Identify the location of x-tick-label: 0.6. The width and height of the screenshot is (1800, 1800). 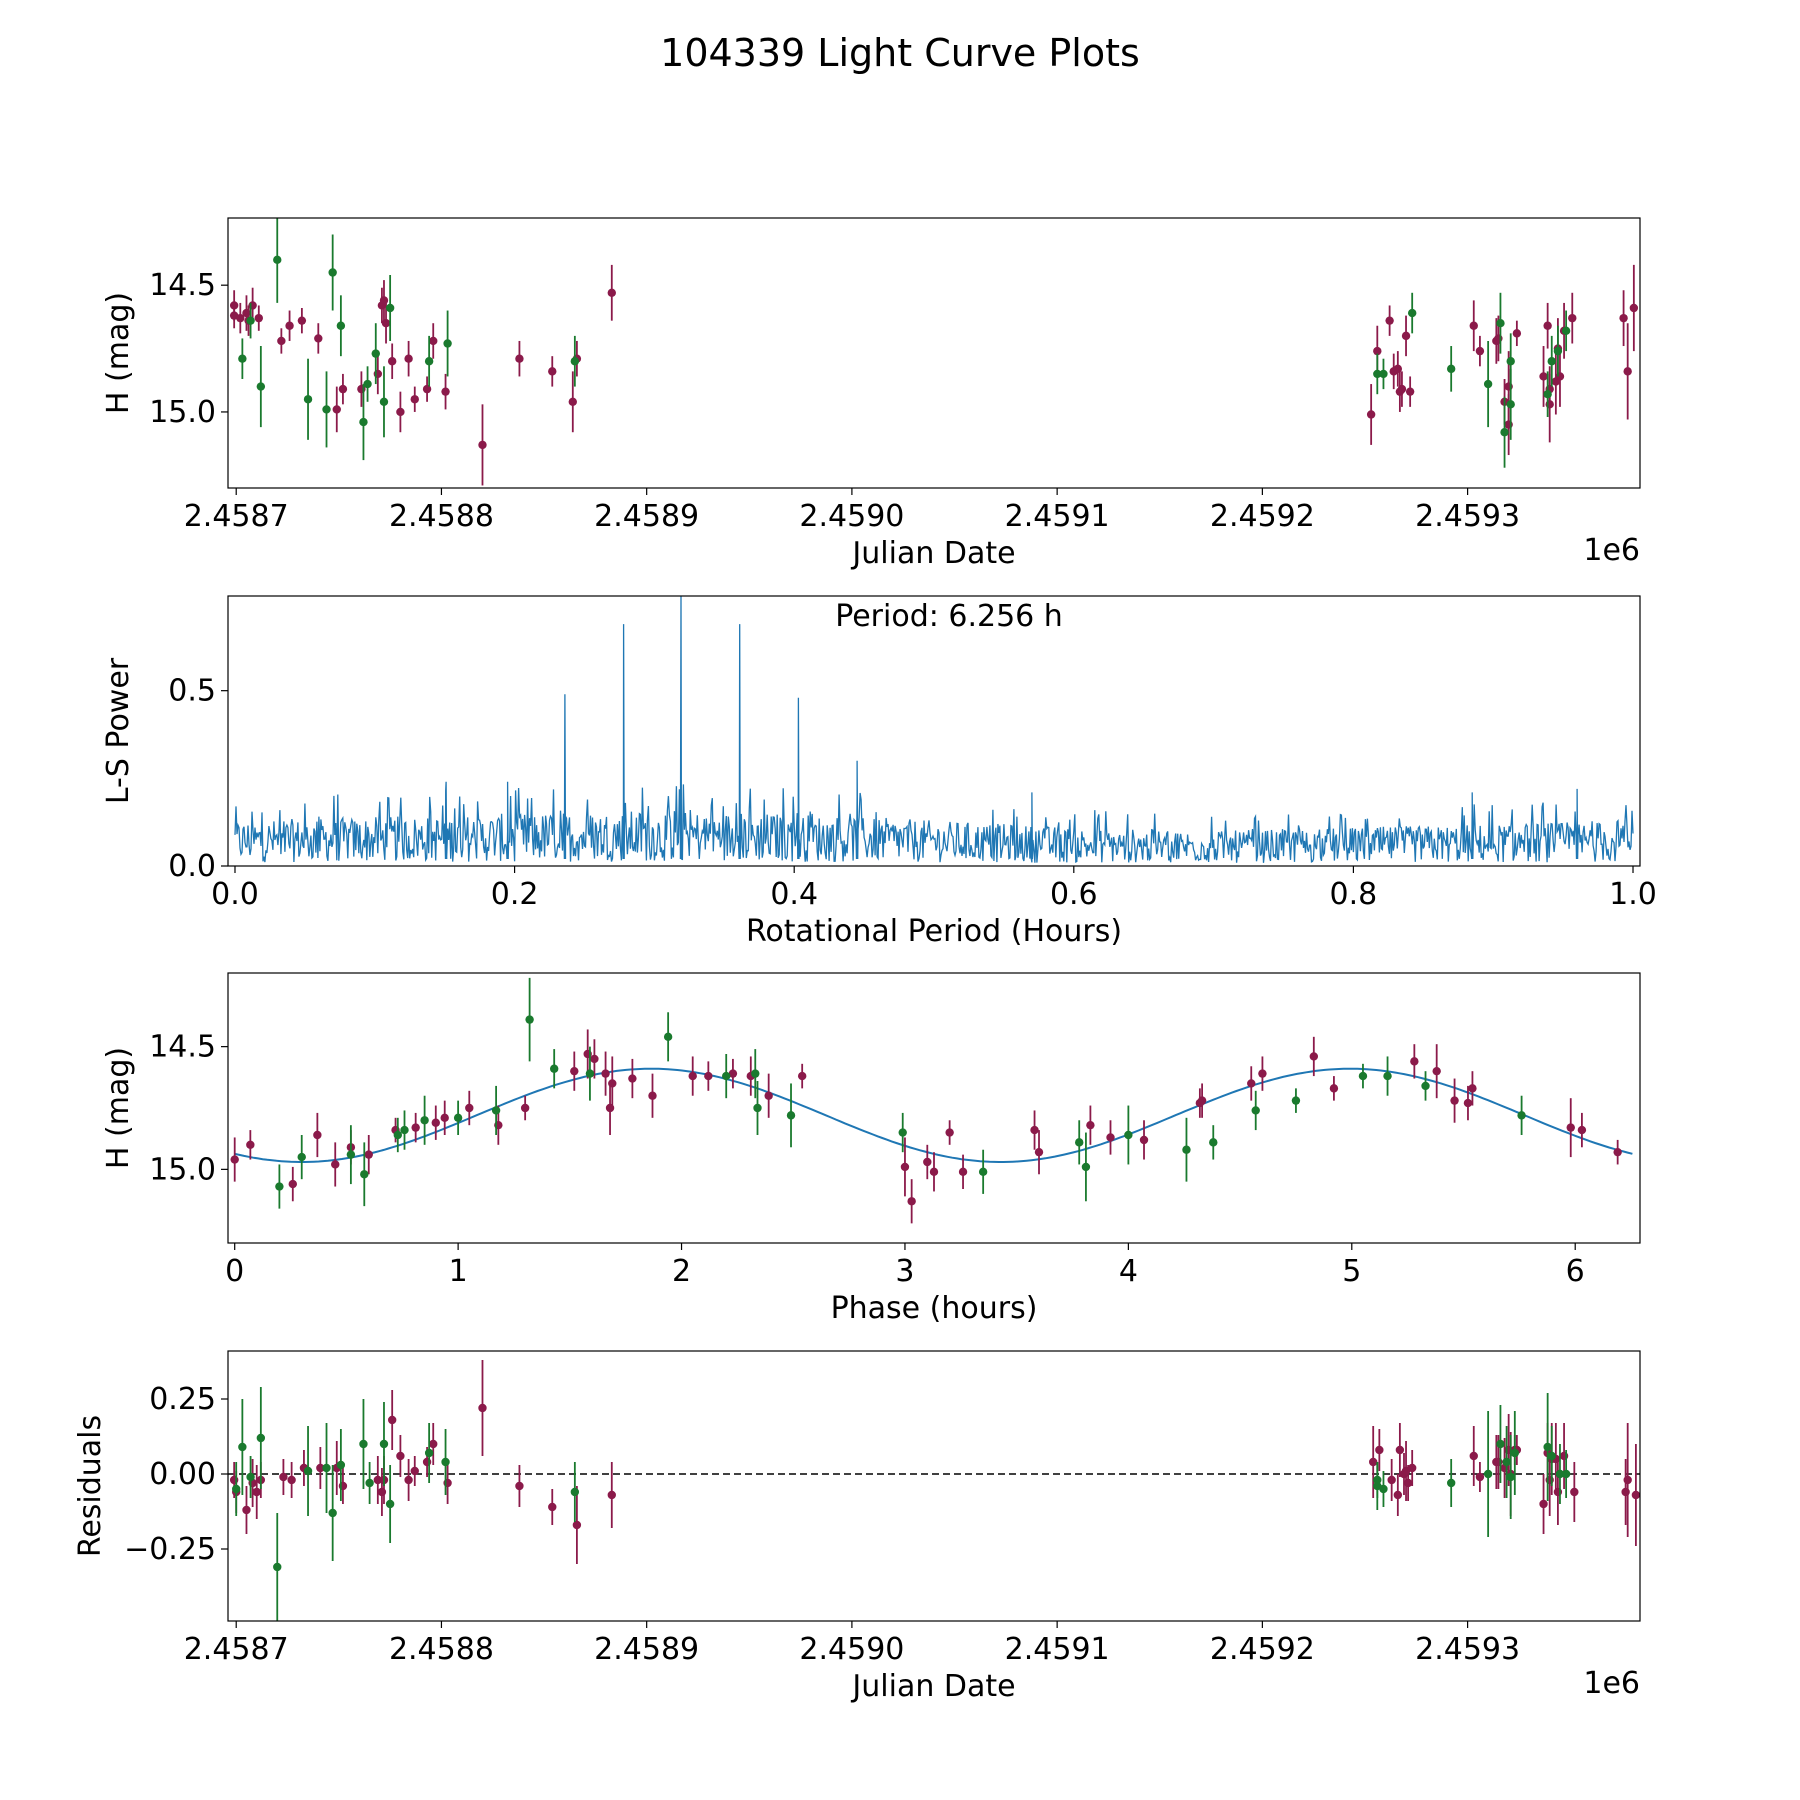
(1074, 894).